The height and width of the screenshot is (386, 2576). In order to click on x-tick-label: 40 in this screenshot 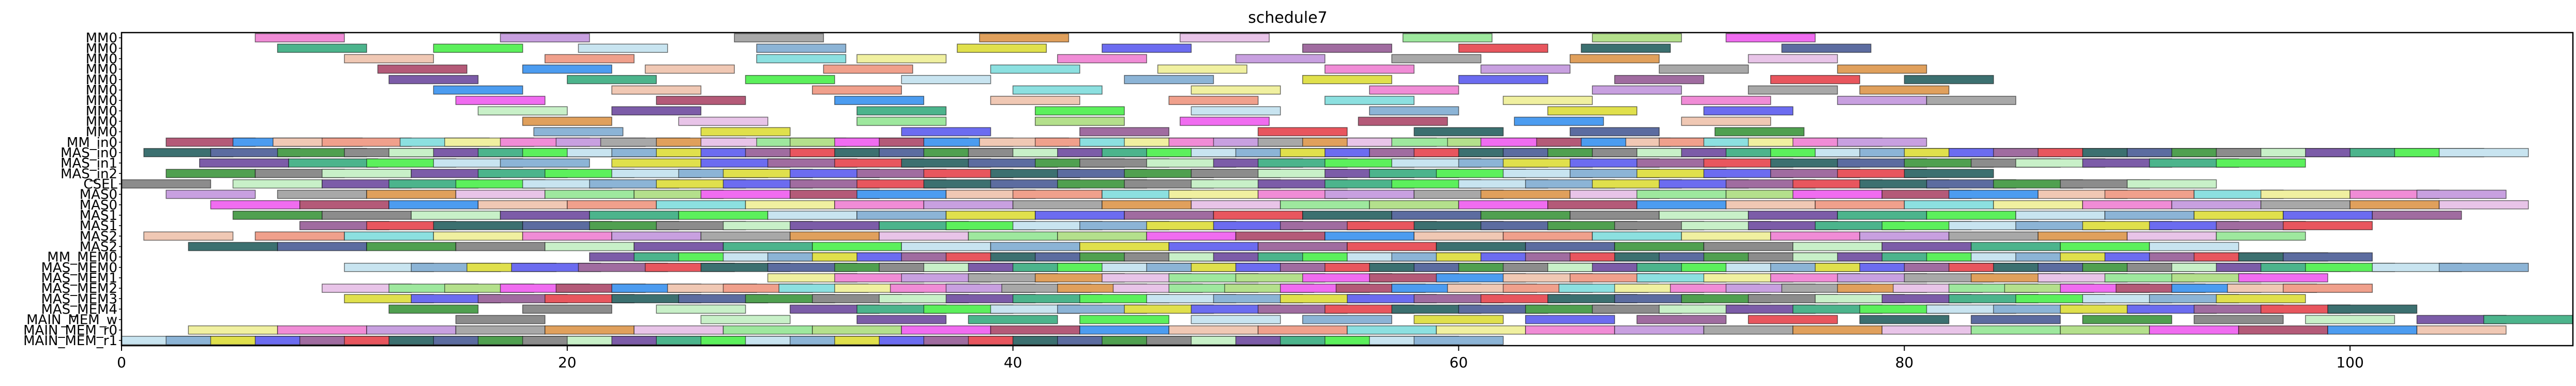, I will do `click(1013, 362)`.